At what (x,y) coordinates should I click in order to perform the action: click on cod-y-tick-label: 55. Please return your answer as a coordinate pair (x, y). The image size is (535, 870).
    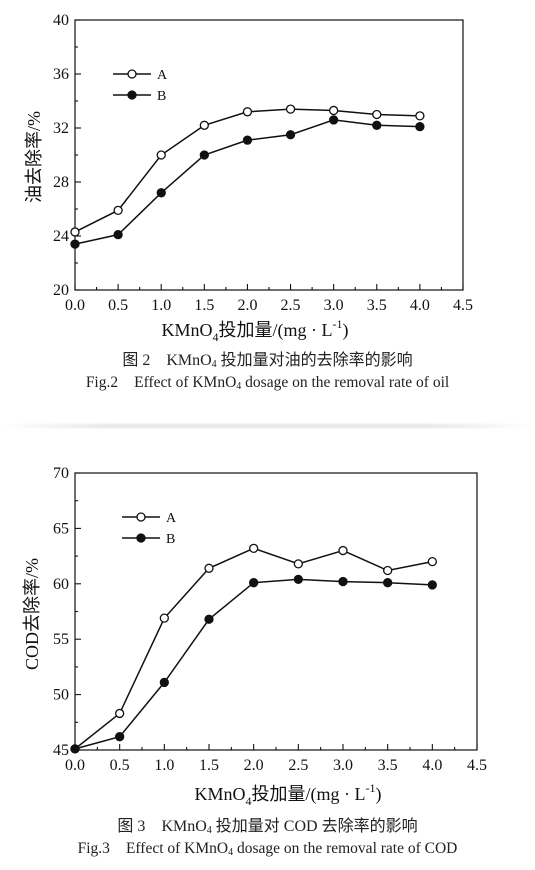
    Looking at the image, I should click on (61, 639).